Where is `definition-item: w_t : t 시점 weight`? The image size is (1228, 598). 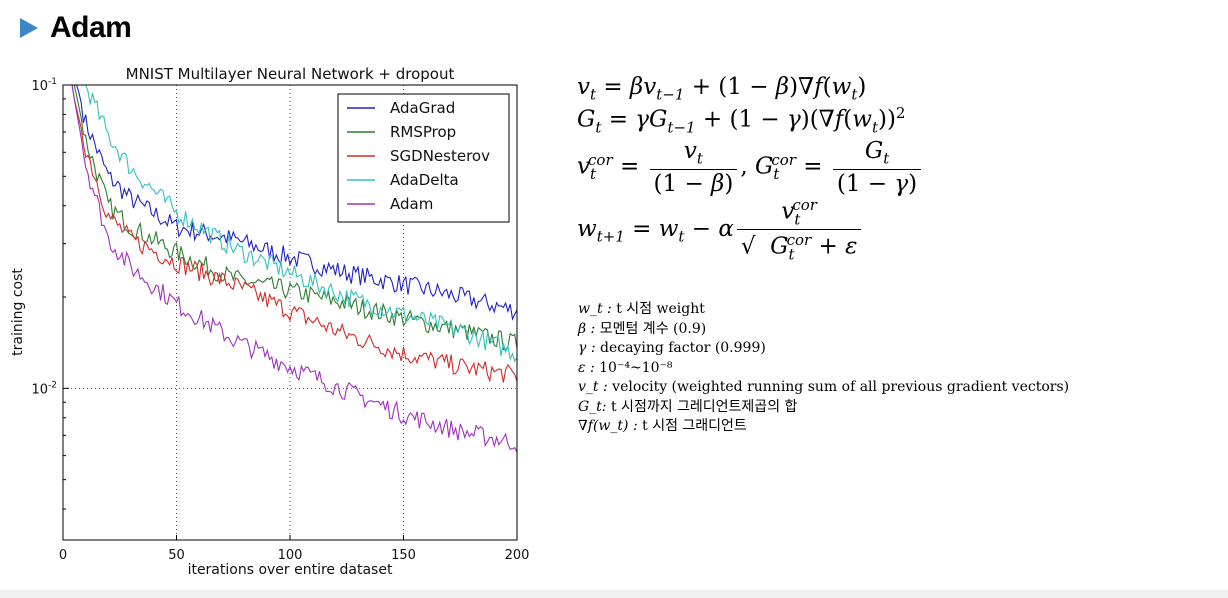
definition-item: w_t : t 시점 weight is located at coordinates (641, 309).